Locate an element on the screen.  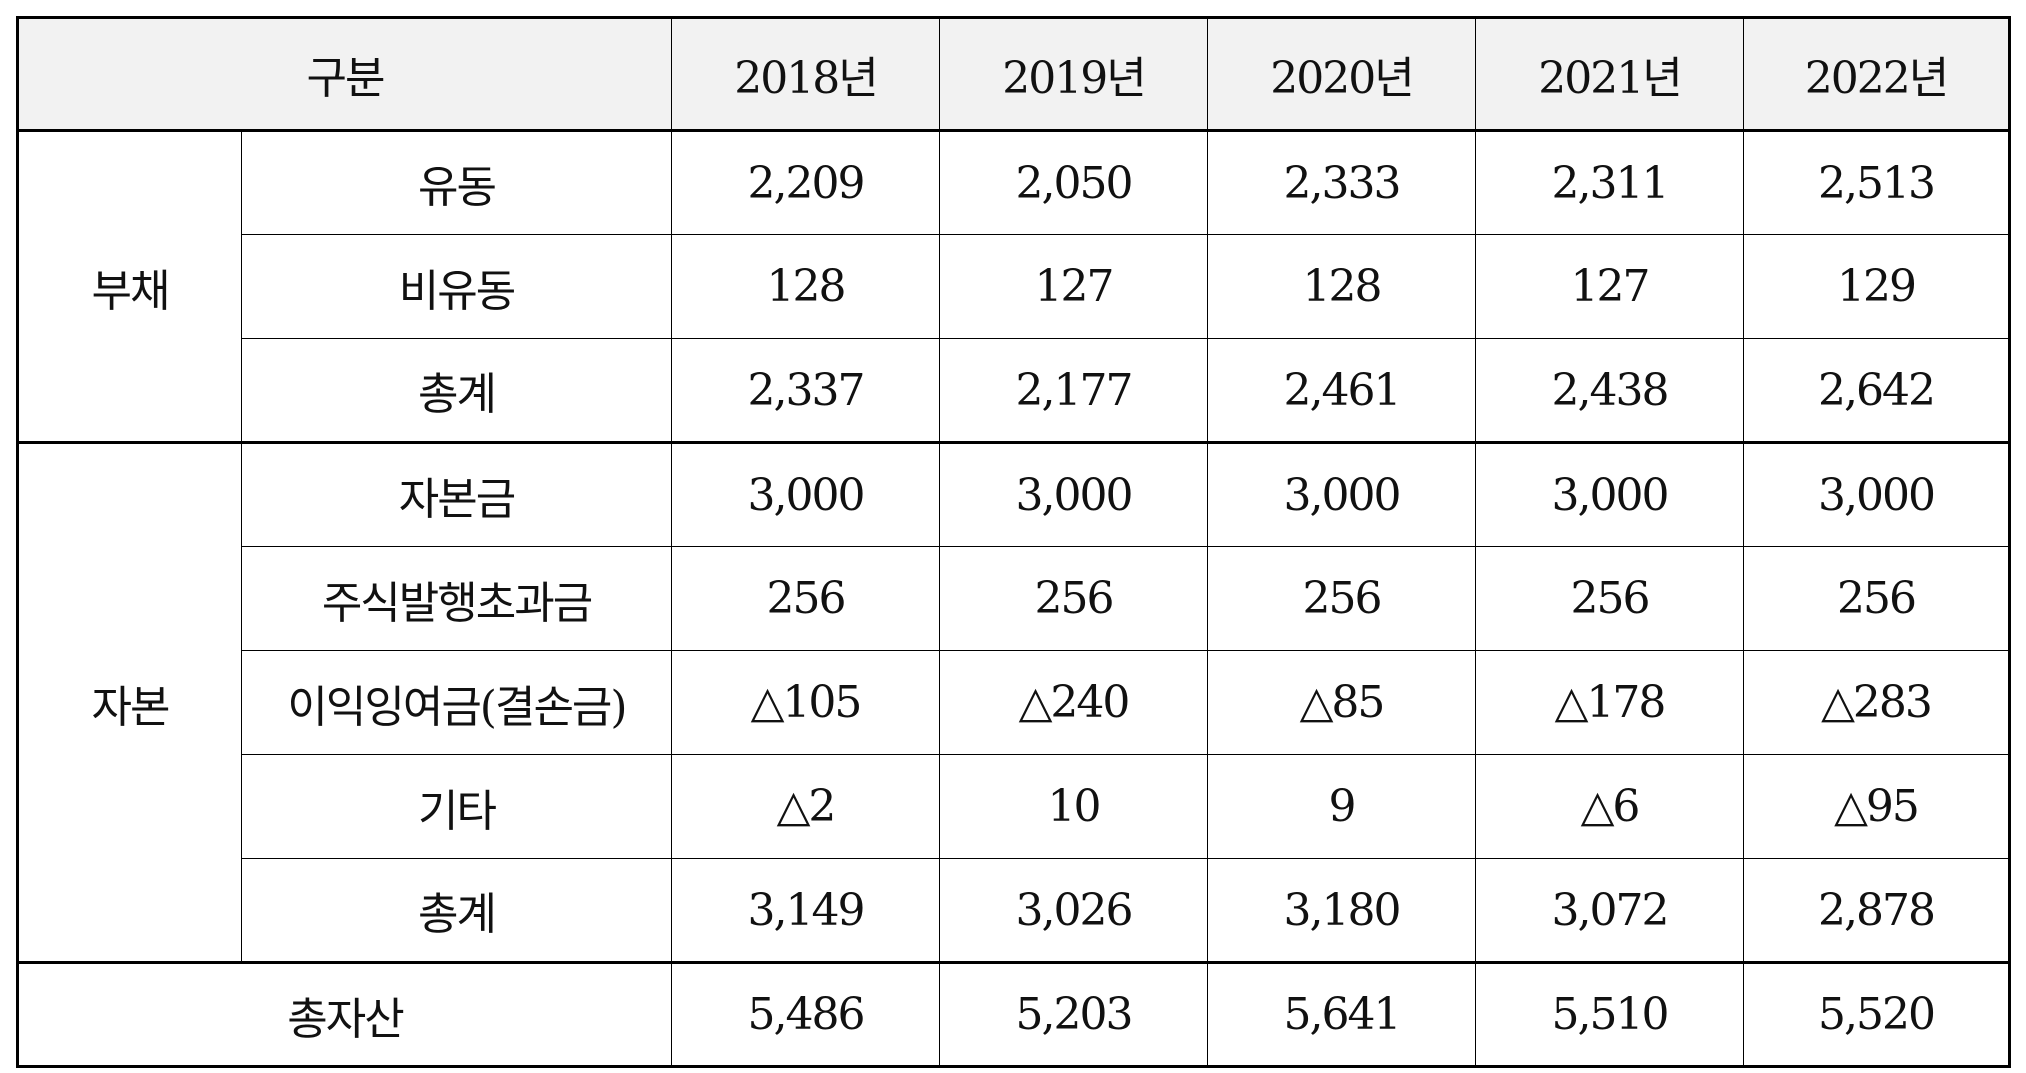
table-cell: 3,026 is located at coordinates (1073, 910).